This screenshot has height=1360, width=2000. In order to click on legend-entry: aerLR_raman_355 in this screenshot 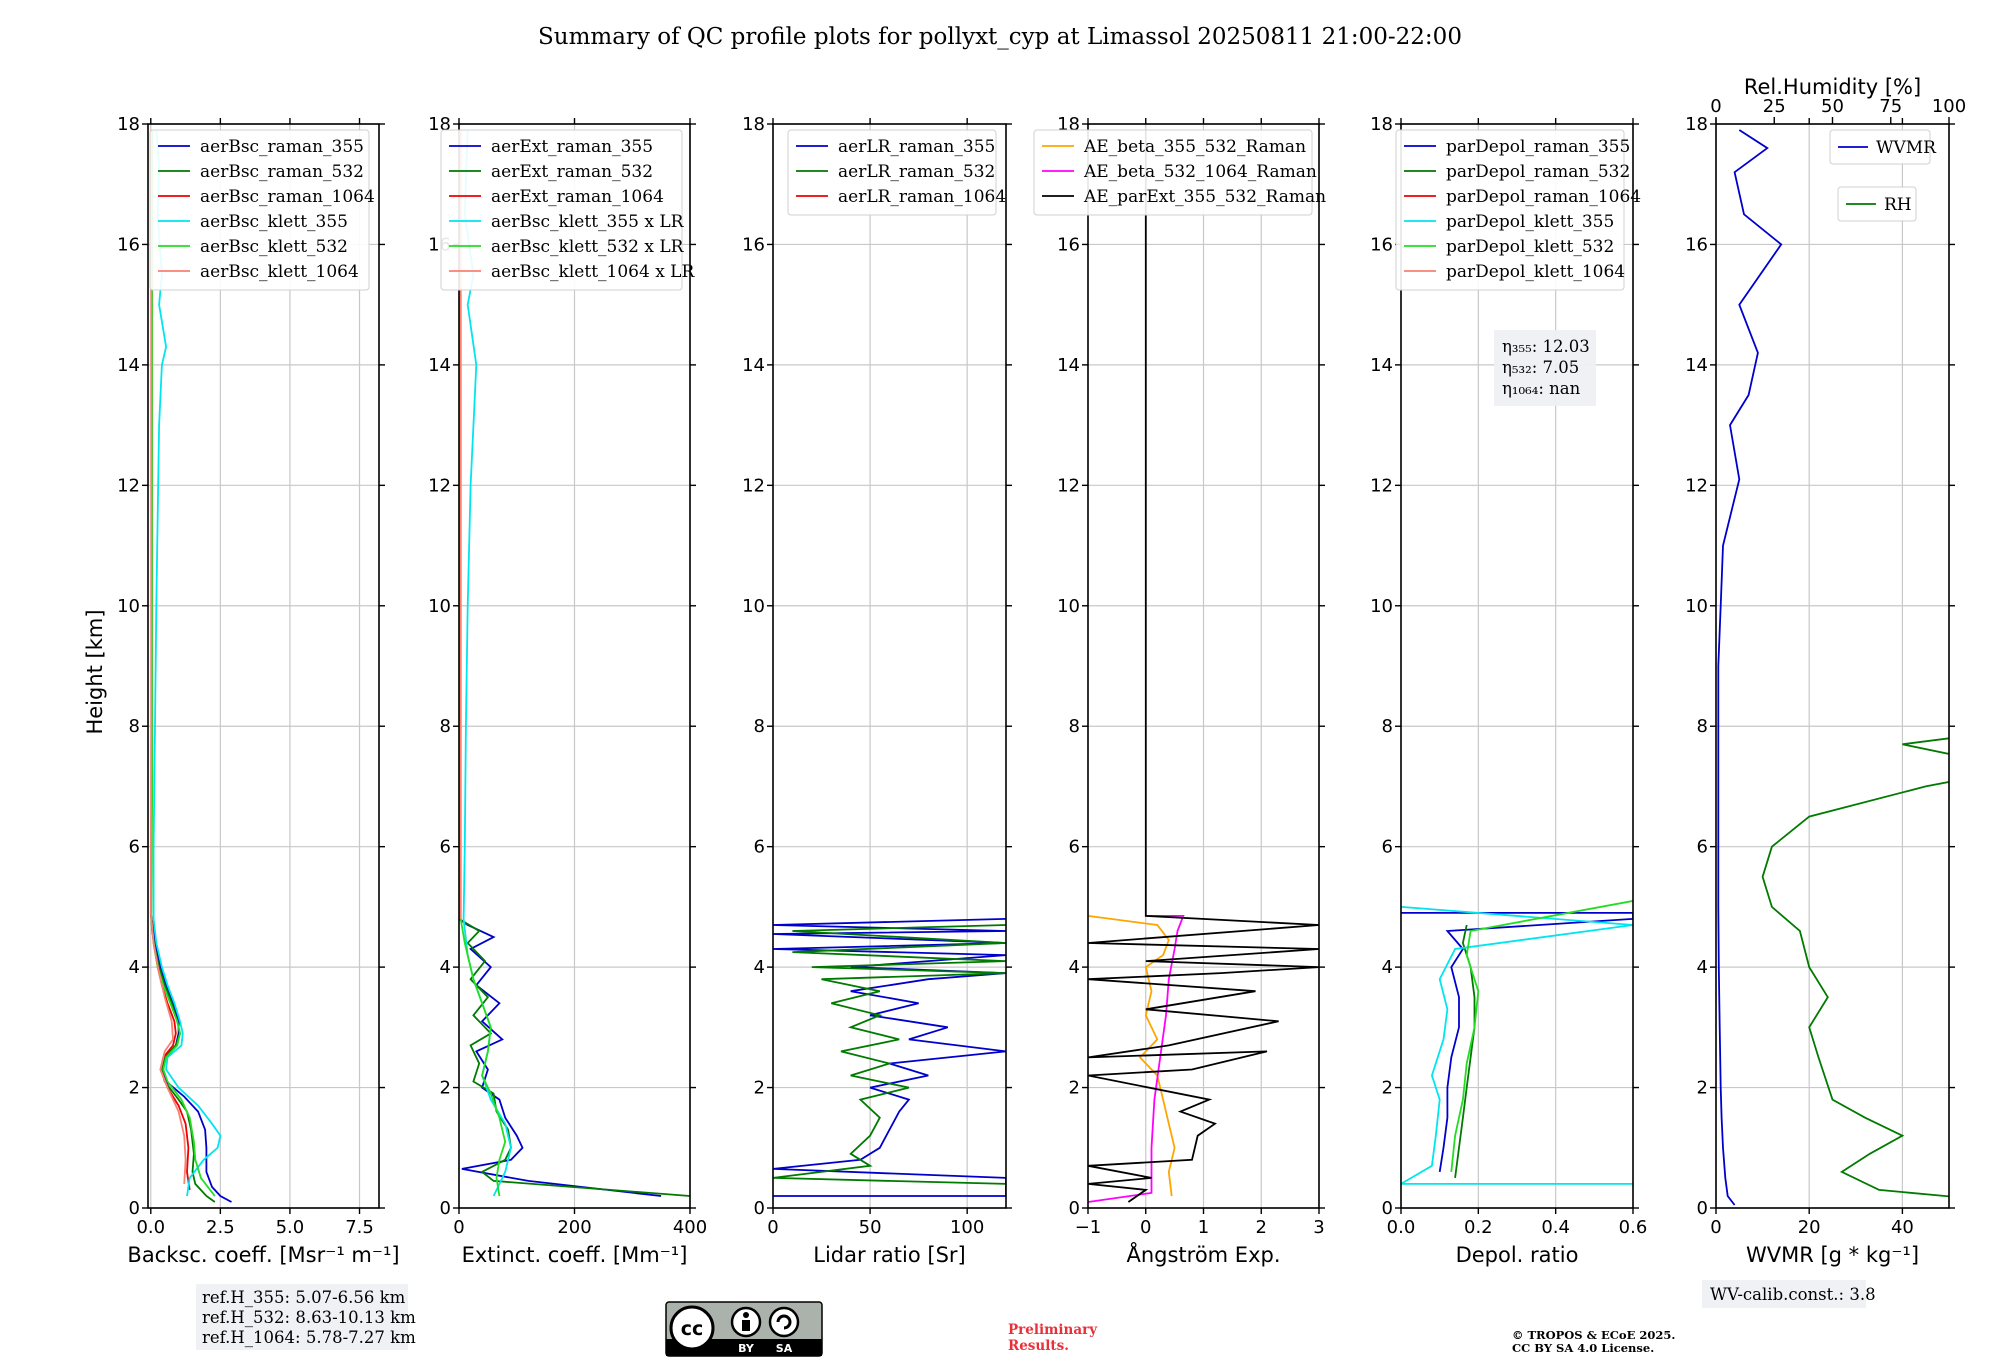, I will do `click(916, 147)`.